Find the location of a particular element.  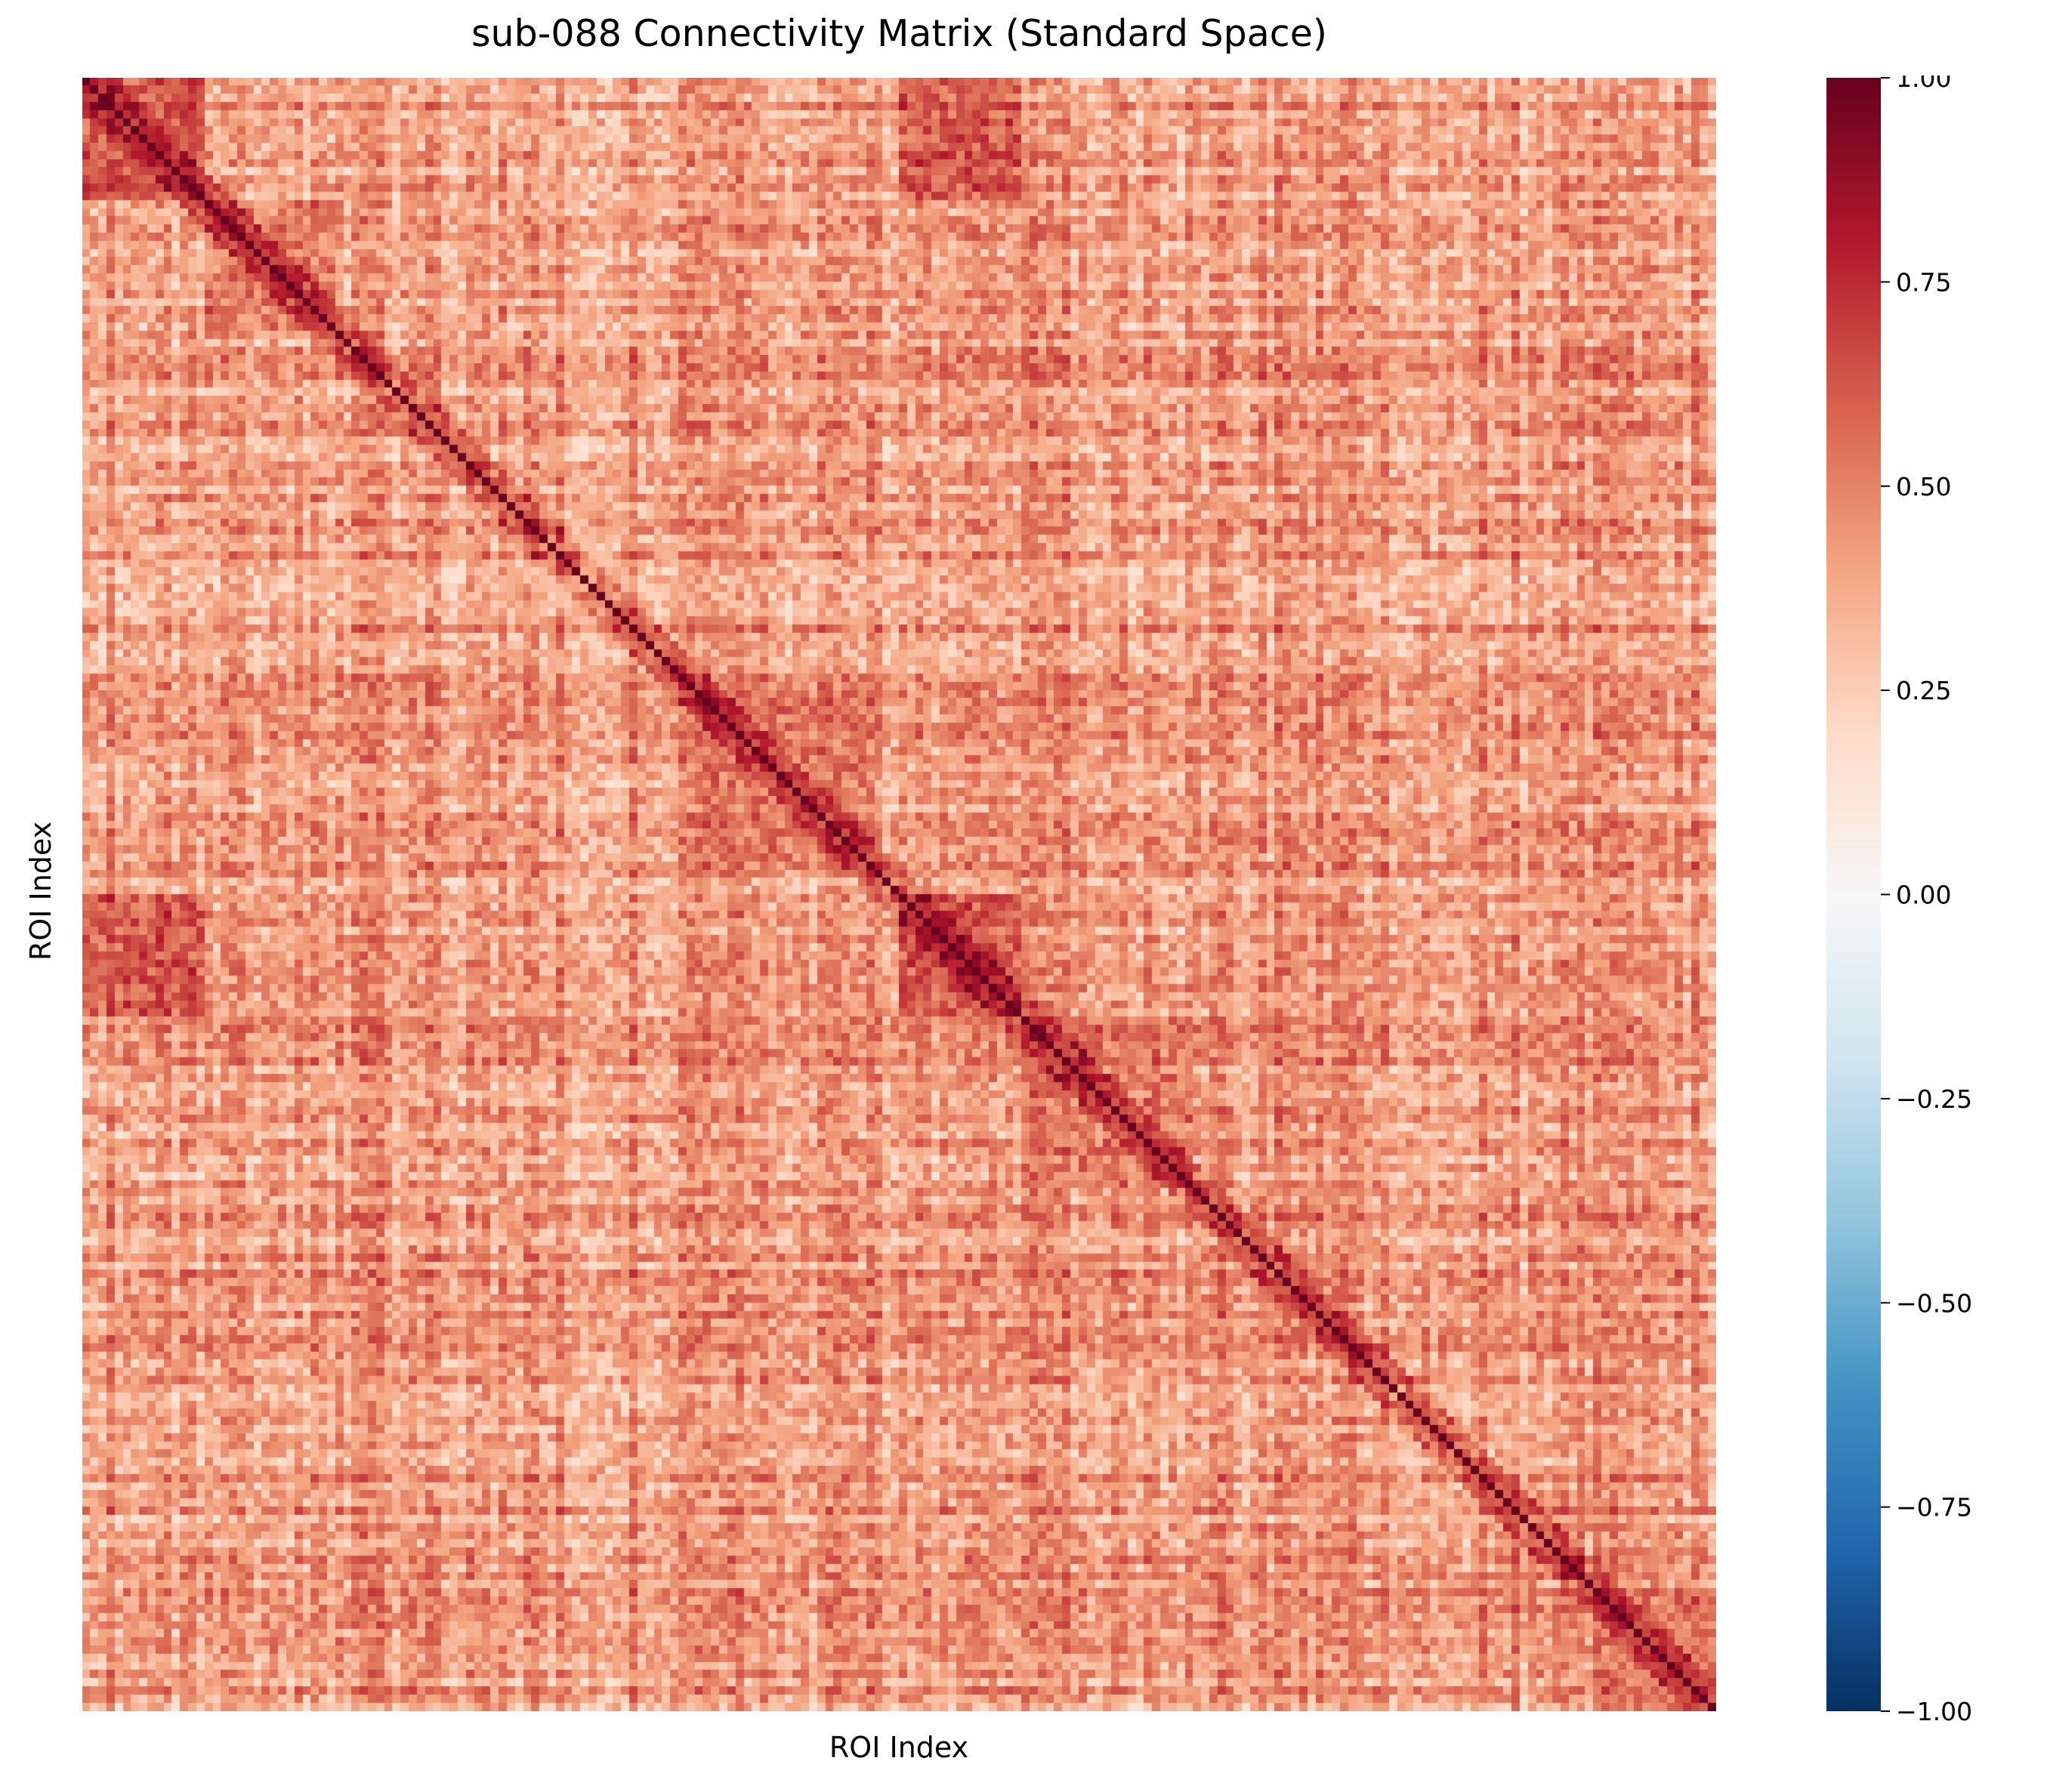

colorbar: 1.00 0.75 0.50 0.25 0.00 −0.25 −0.50 −0.75 −1.00 is located at coordinates (1936, 894).